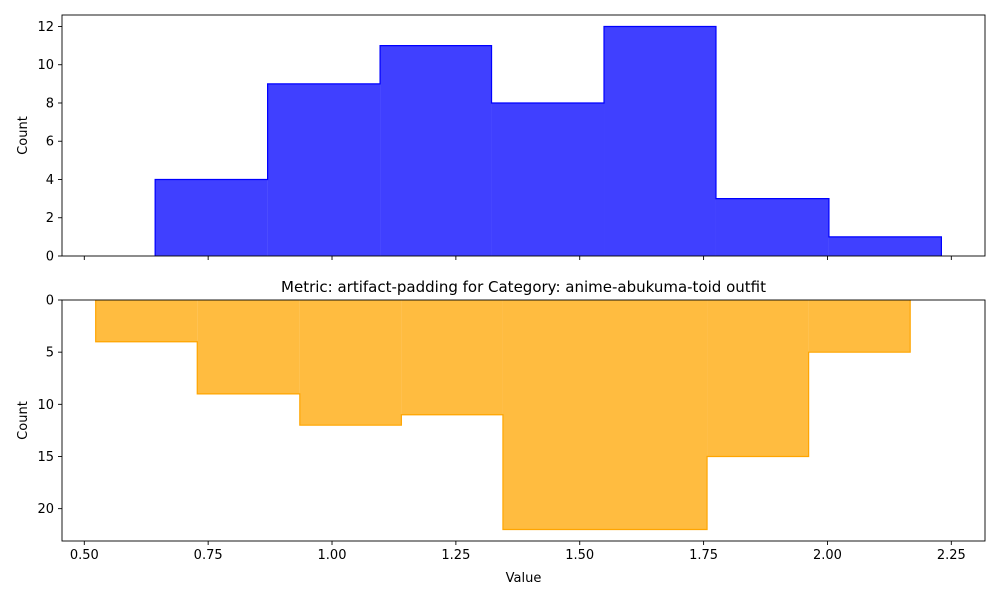 This screenshot has height=600, width=1000. What do you see at coordinates (50, 353) in the screenshot?
I see `y-tick-label: 5` at bounding box center [50, 353].